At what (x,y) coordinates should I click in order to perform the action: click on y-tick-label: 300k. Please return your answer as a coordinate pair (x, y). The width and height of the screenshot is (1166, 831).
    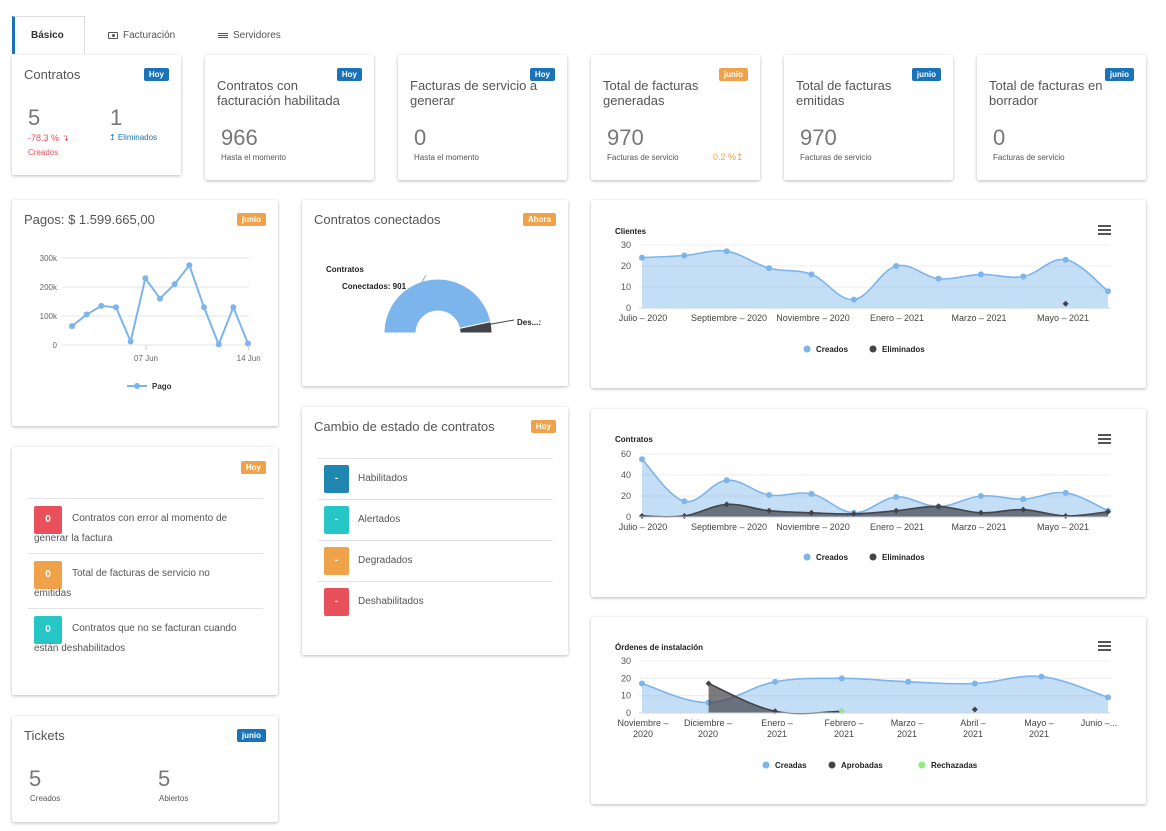
    Looking at the image, I should click on (49, 258).